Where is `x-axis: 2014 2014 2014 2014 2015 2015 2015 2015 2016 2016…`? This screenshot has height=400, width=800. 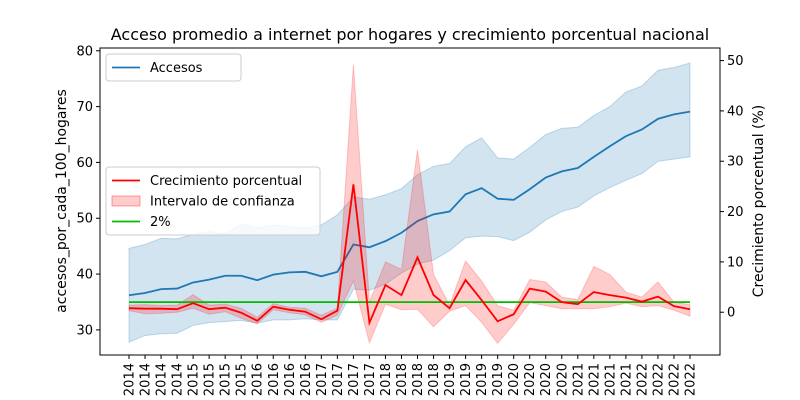 x-axis: 2014 2014 2014 2014 2015 2015 2015 2015 2016 2016… is located at coordinates (411, 375).